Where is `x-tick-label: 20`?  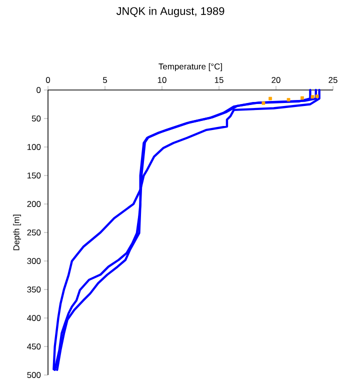
x-tick-label: 20 is located at coordinates (276, 79).